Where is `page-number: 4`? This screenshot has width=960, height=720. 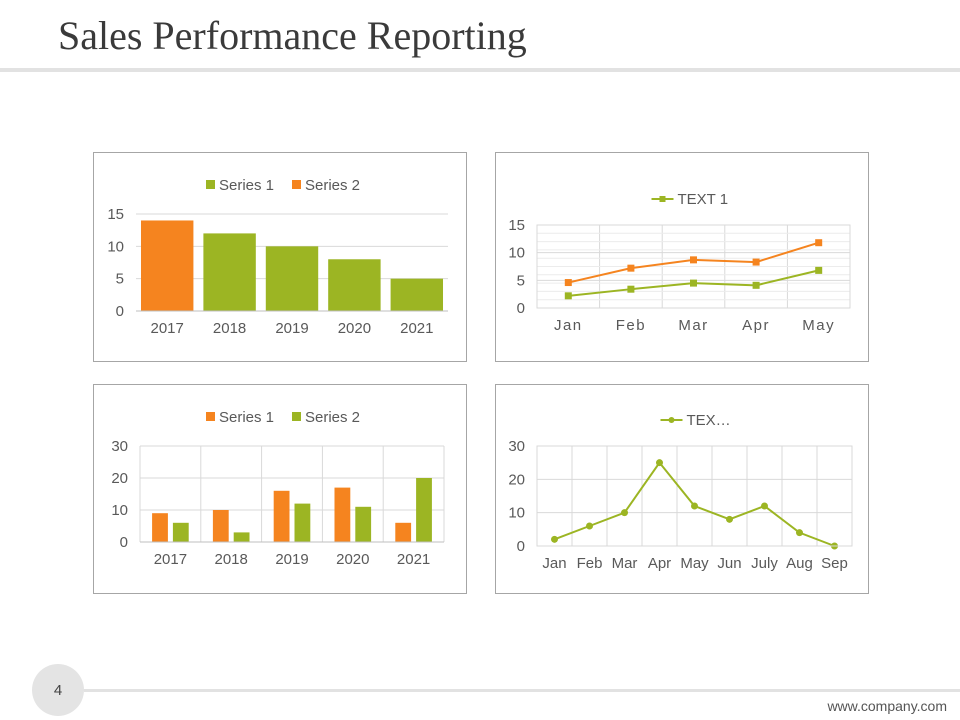
page-number: 4 is located at coordinates (58, 690).